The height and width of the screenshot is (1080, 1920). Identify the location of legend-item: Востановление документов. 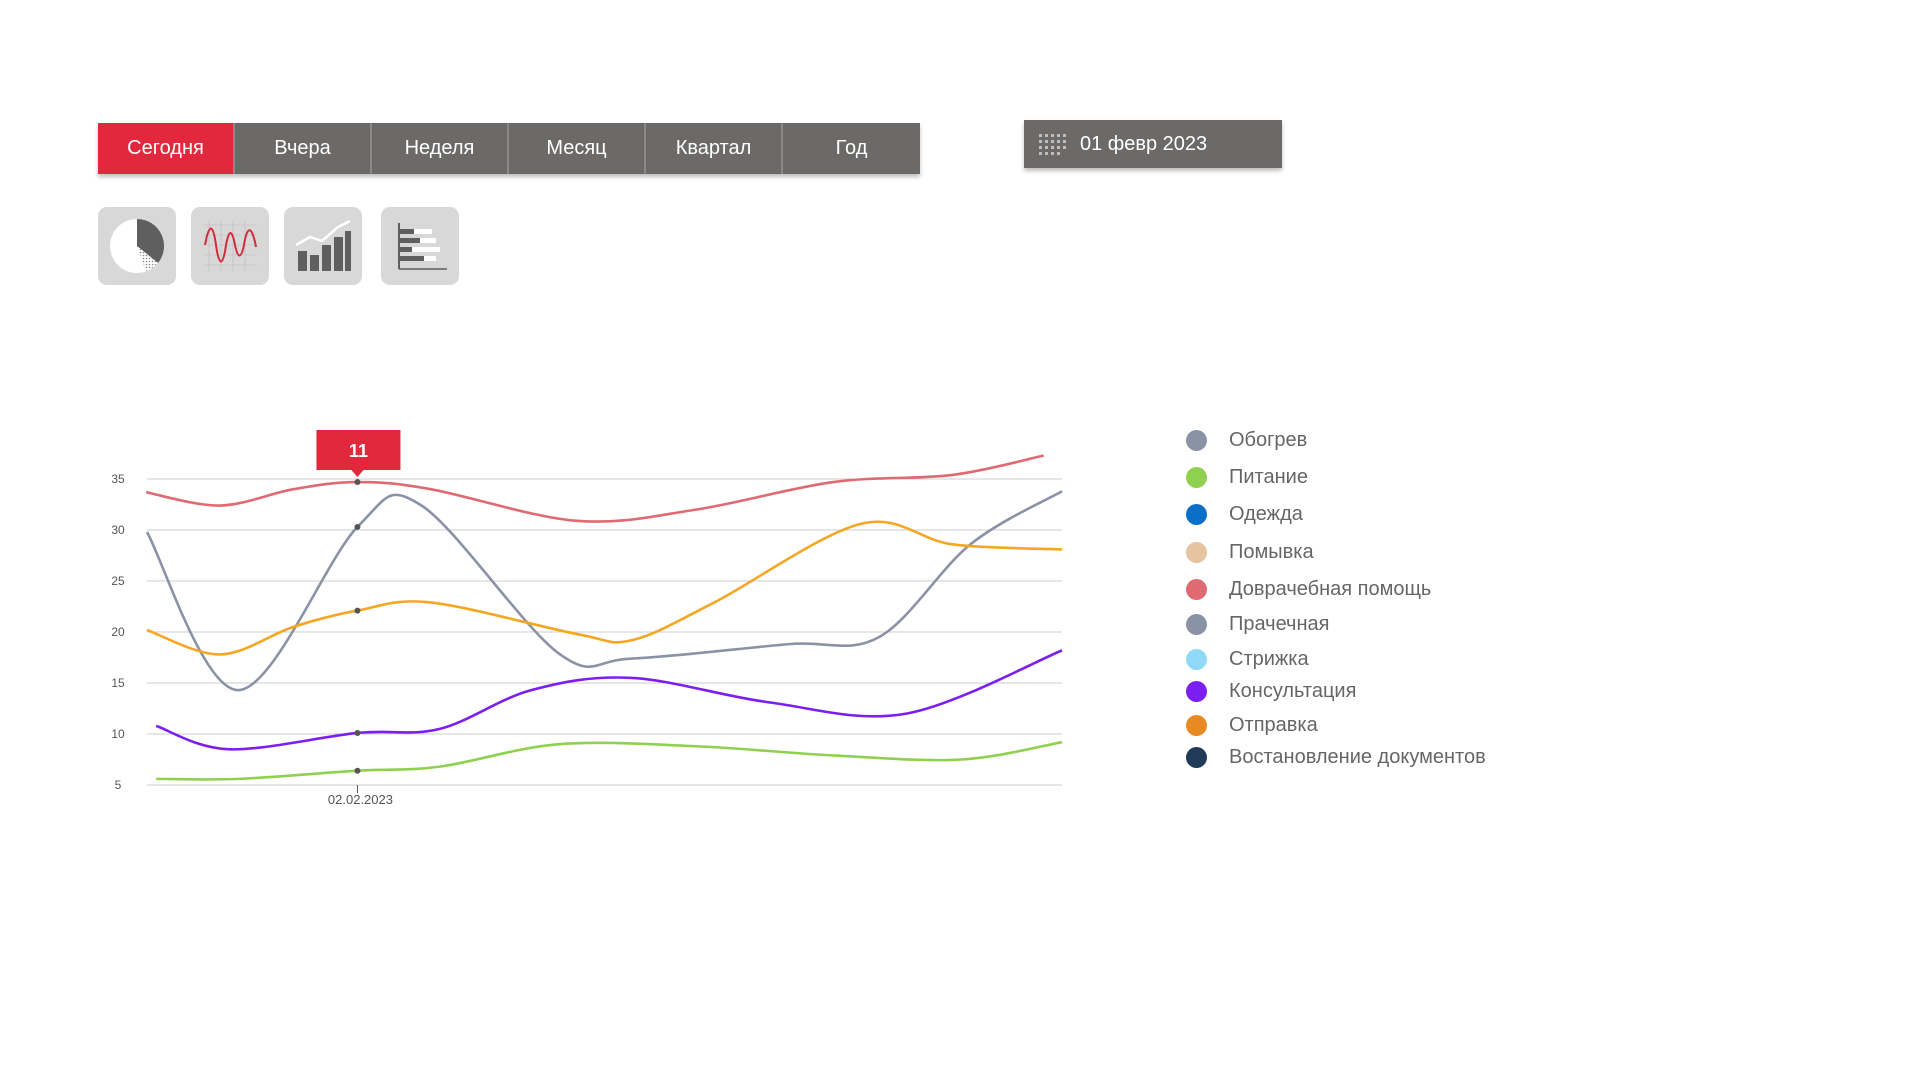
(1336, 757).